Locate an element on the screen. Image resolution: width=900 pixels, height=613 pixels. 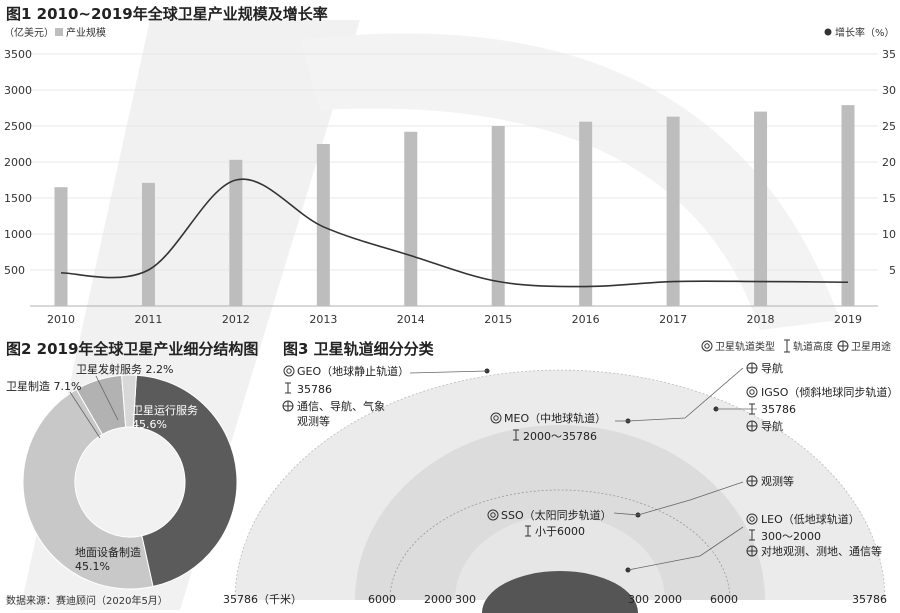
leo-usage-icon-cross is located at coordinates (752, 551).